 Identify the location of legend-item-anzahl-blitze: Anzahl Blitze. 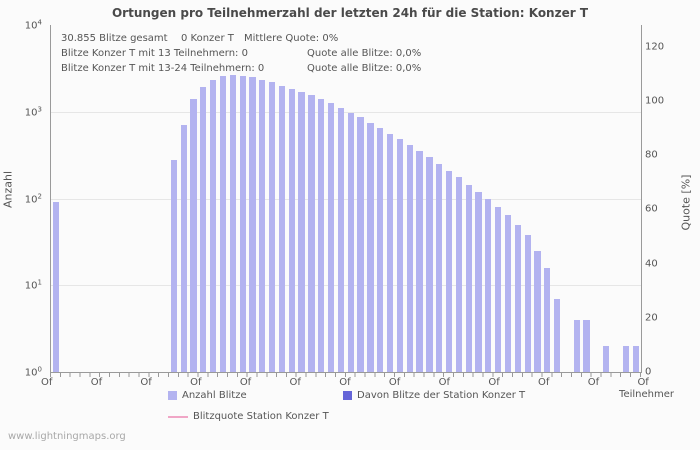
(207, 395).